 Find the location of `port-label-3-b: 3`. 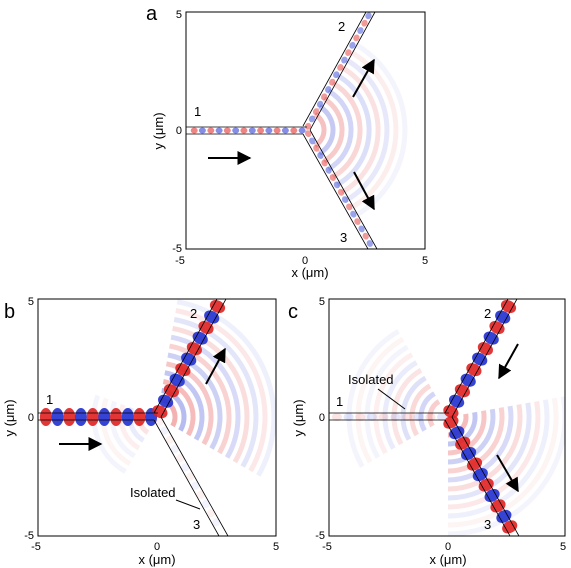

port-label-3-b: 3 is located at coordinates (196, 524).